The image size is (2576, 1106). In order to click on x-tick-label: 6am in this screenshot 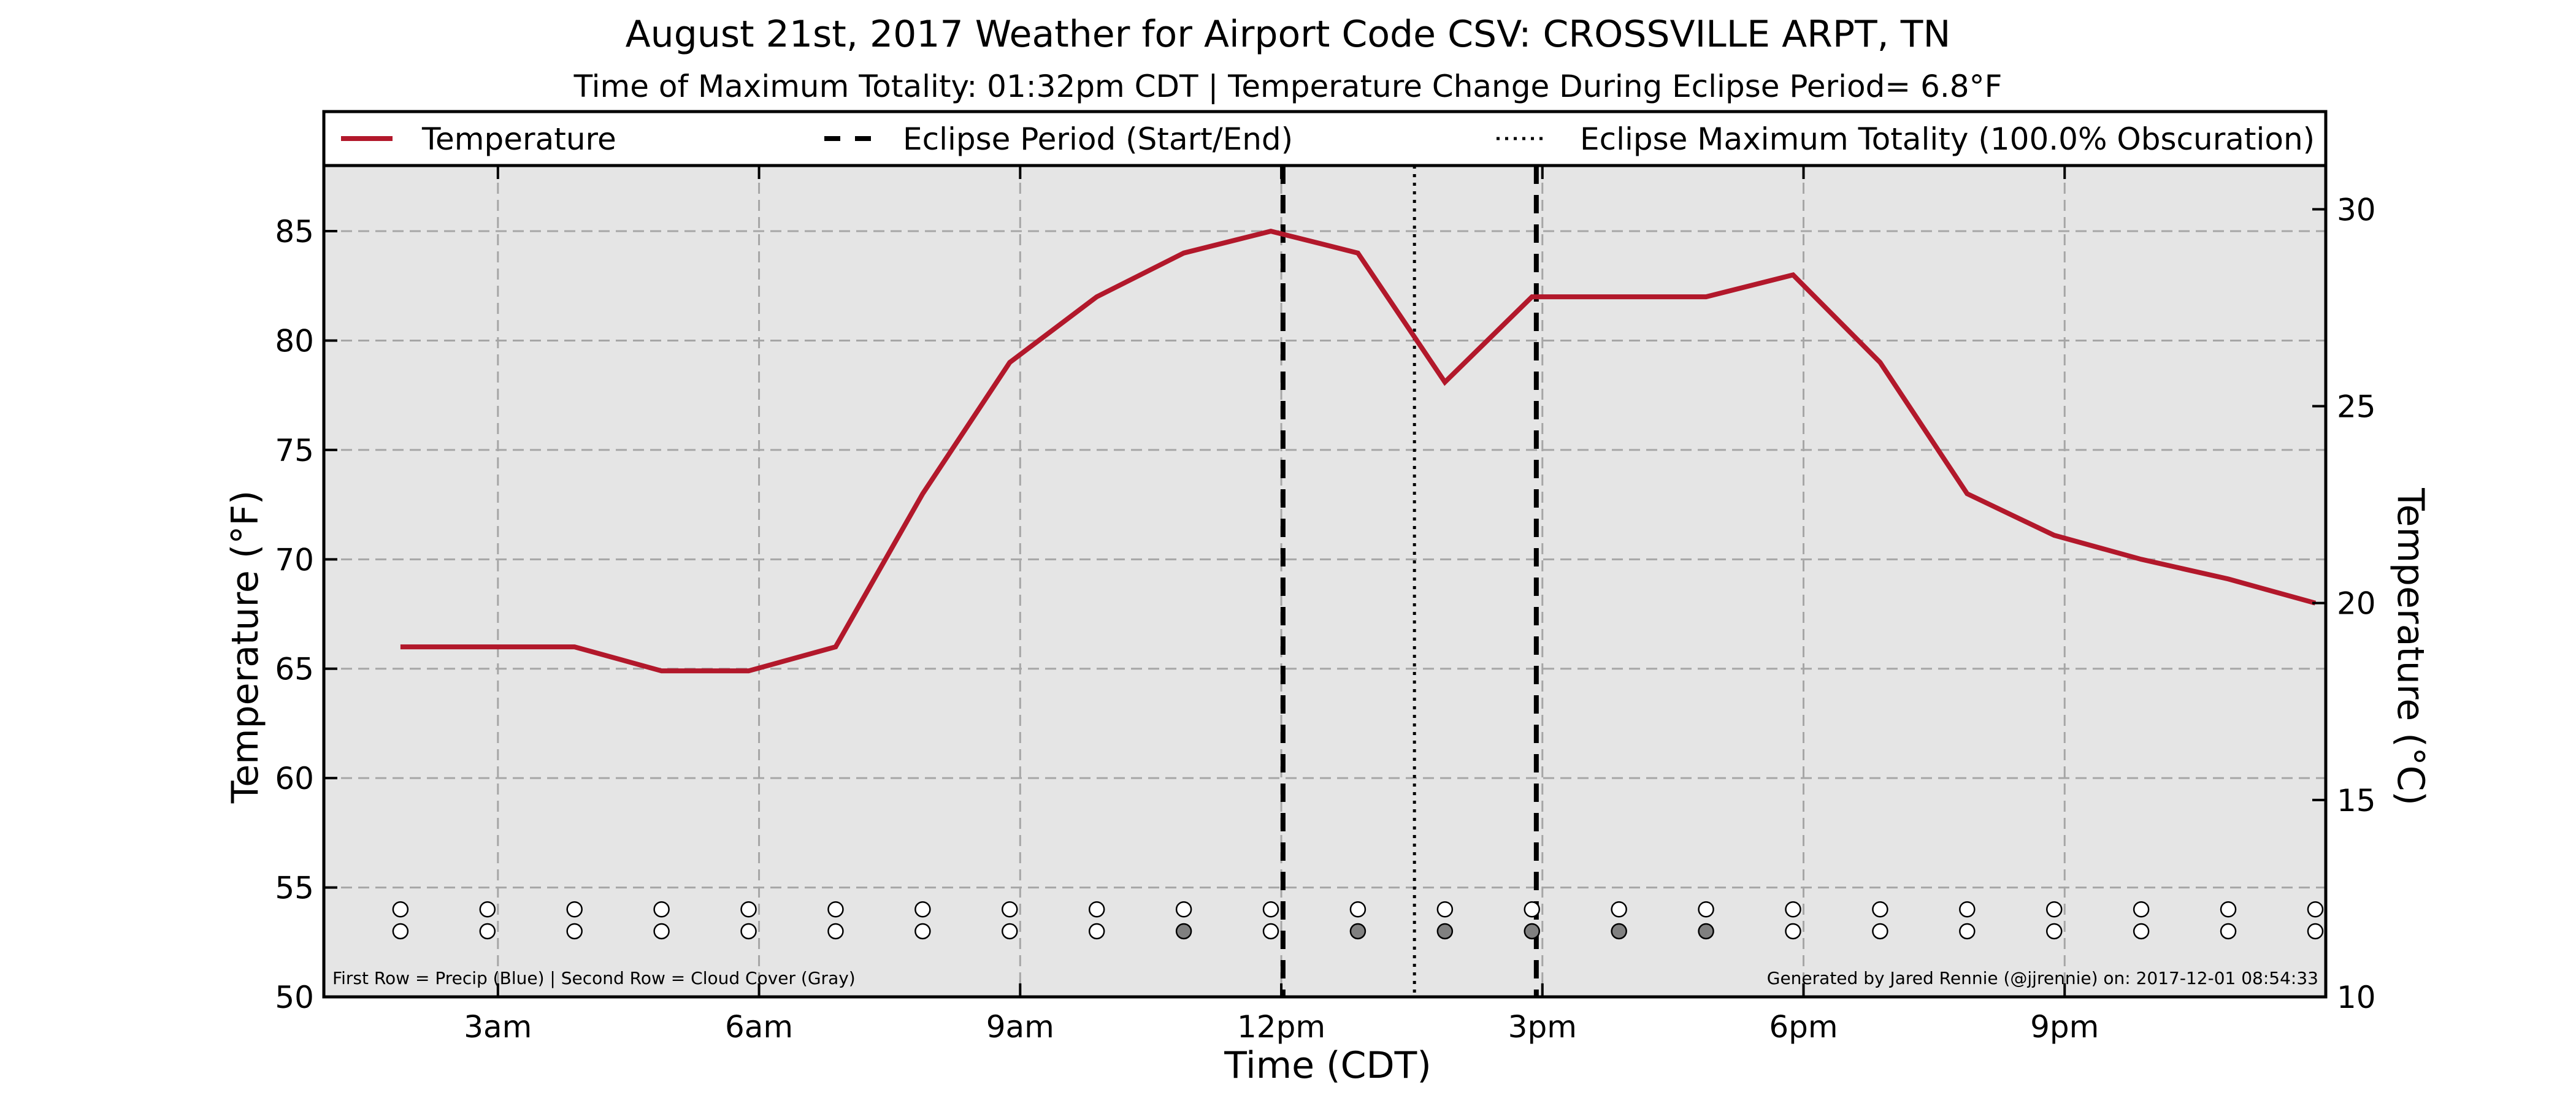, I will do `click(759, 1027)`.